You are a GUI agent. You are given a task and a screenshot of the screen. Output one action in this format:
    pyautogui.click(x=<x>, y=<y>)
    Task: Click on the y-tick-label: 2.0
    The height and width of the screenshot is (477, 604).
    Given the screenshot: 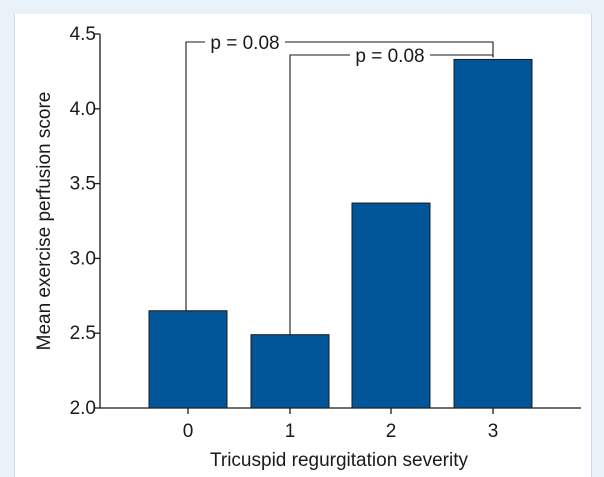 What is the action you would take?
    pyautogui.click(x=83, y=408)
    